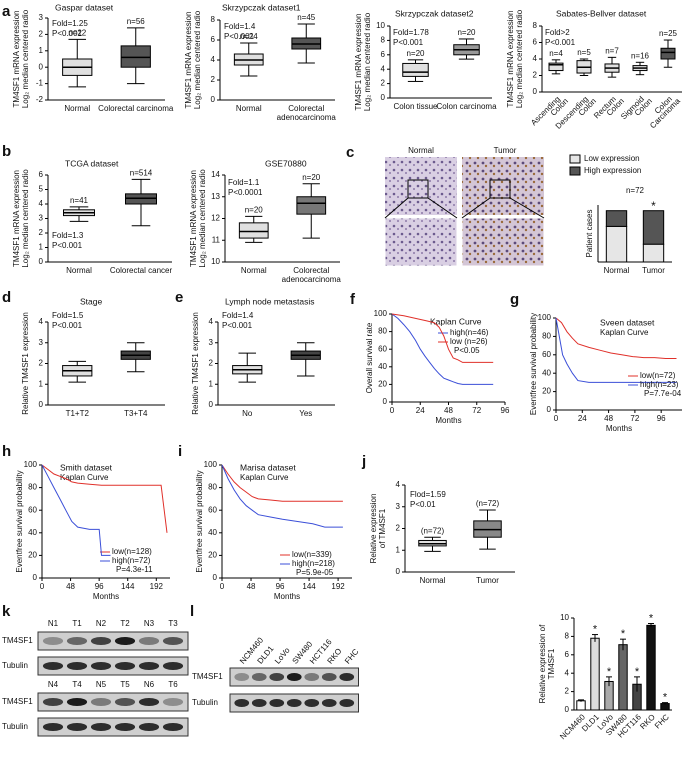 This screenshot has height=767, width=685. Describe the element at coordinates (545, 317) in the screenshot. I see `y-tick-label: 100` at that location.